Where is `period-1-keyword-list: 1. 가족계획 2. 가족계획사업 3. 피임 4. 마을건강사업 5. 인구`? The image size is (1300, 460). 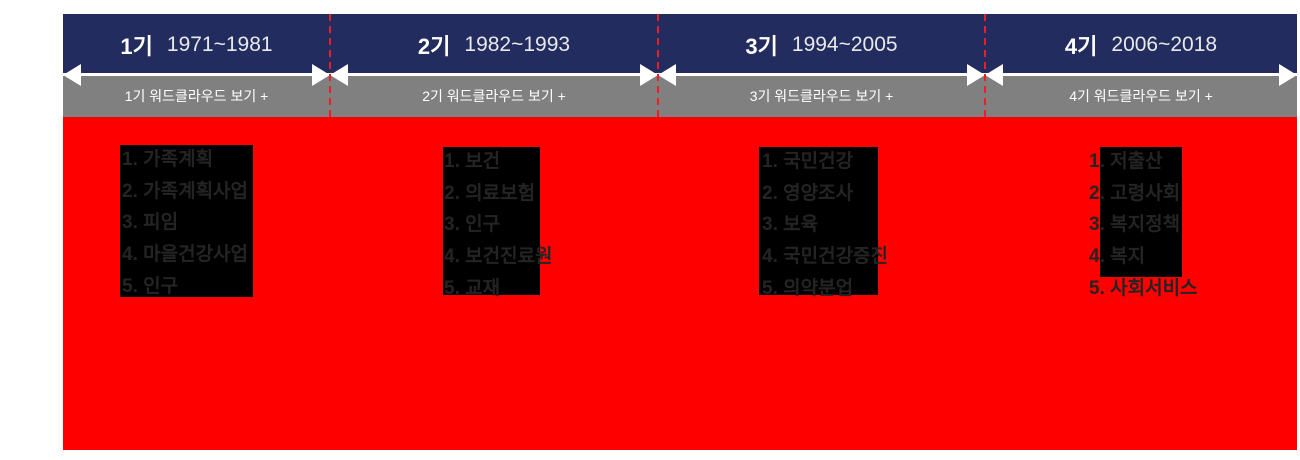 period-1-keyword-list: 1. 가족계획 2. 가족계획사업 3. 피임 4. 마을건강사업 5. 인구 is located at coordinates (185, 223).